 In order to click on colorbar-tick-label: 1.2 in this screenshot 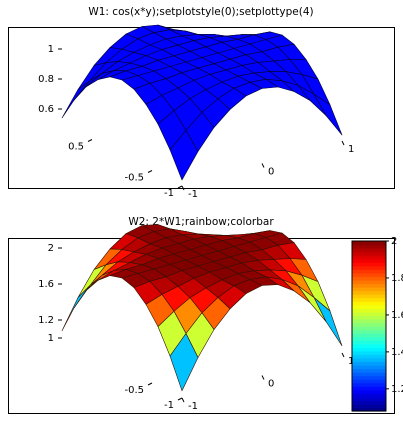, I will do `click(397, 389)`.